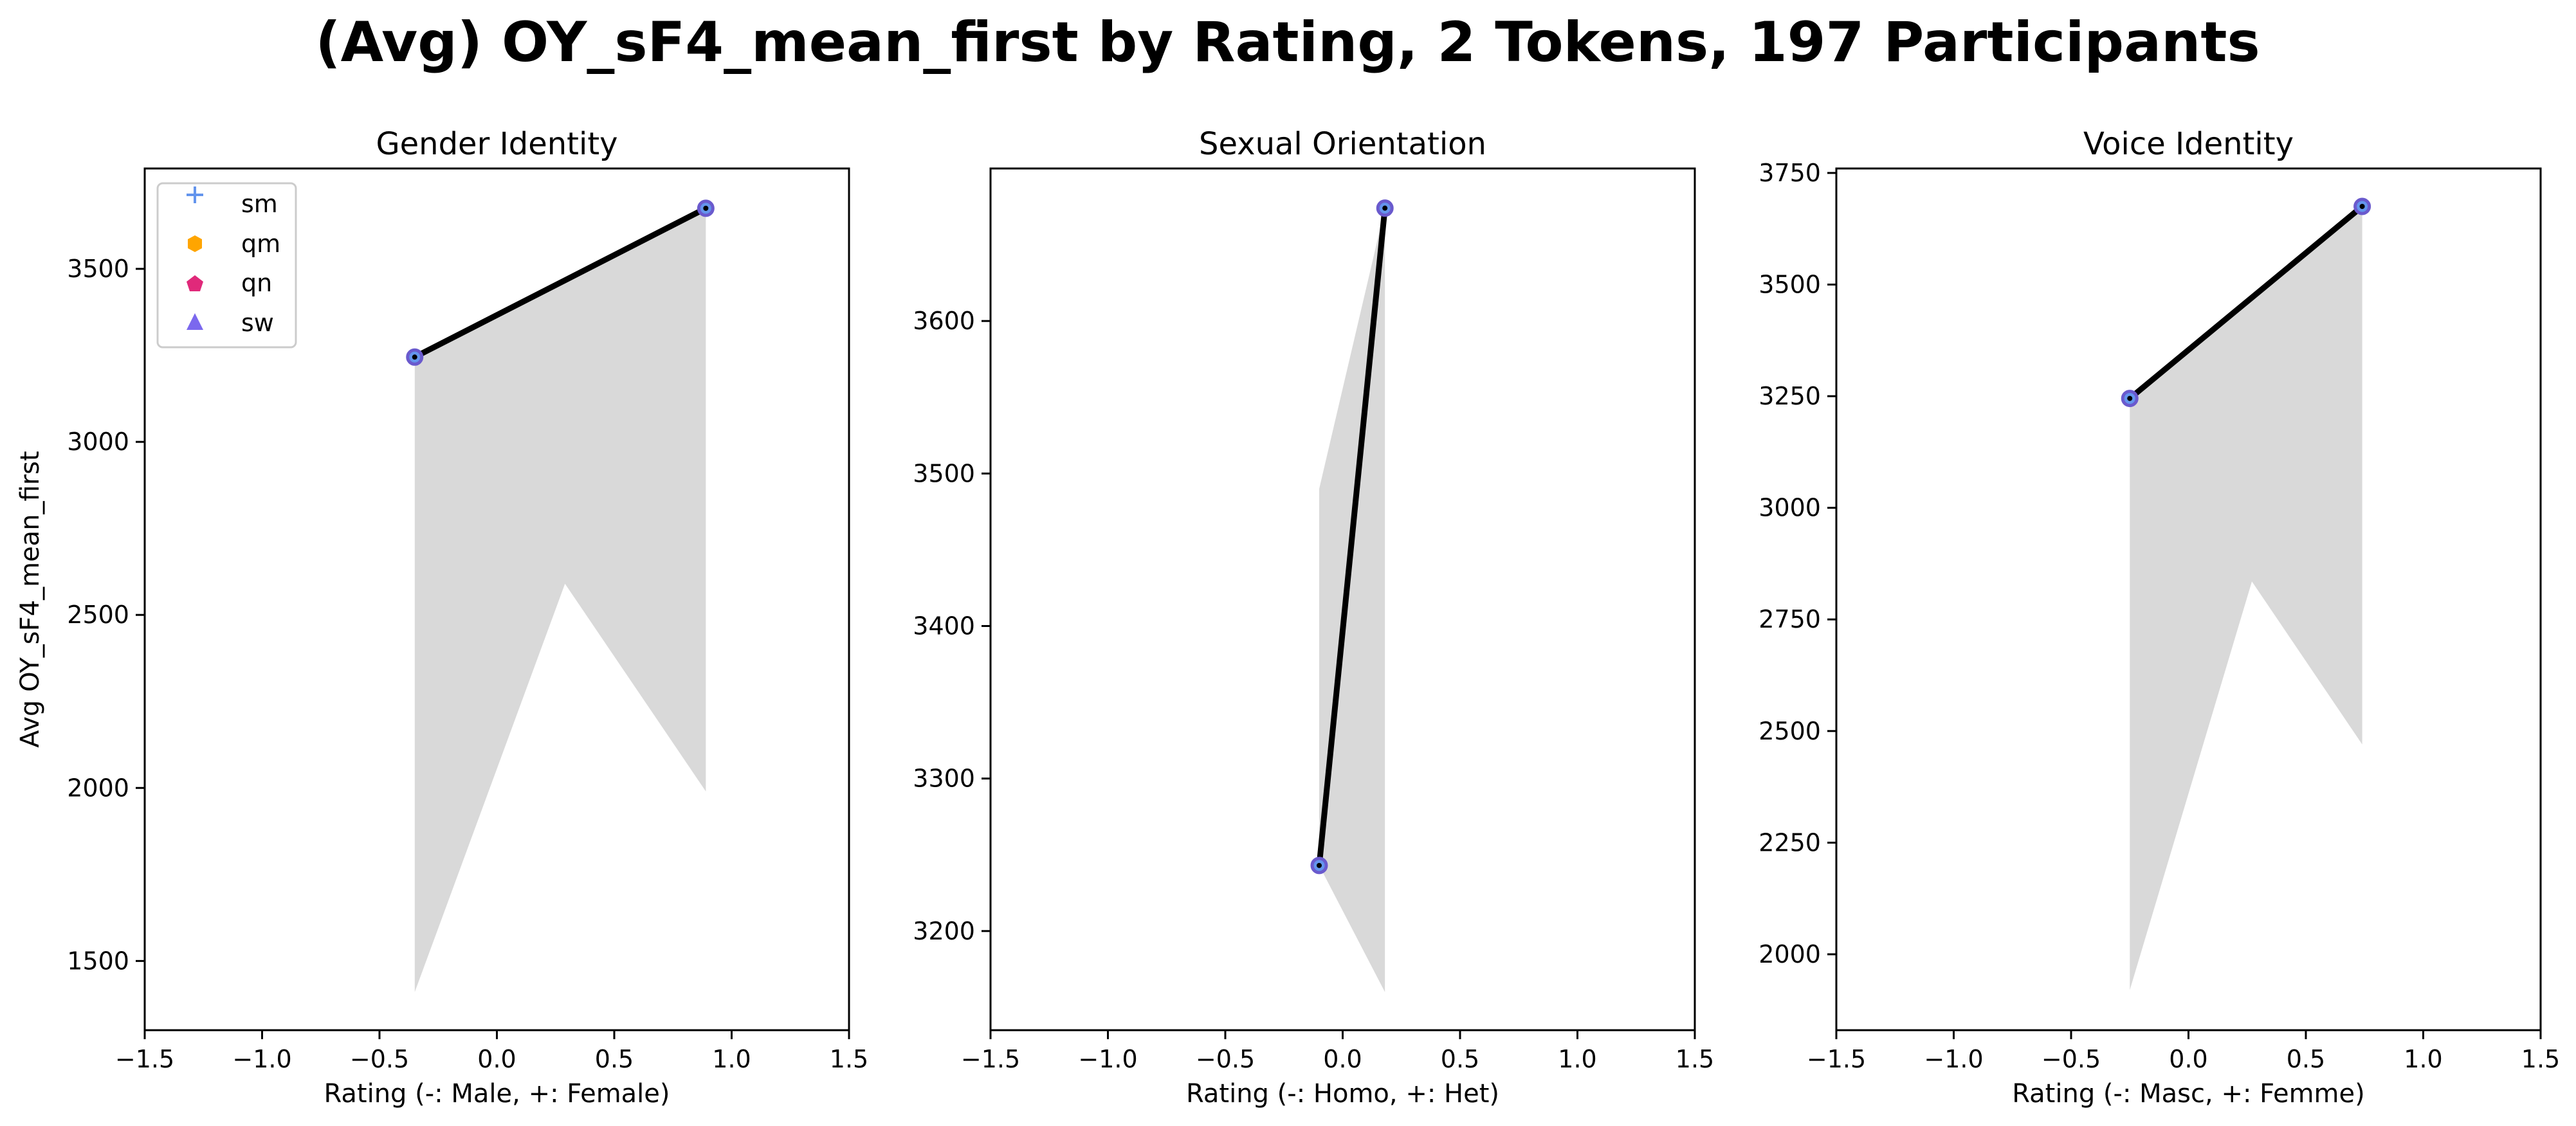 Image resolution: width=2576 pixels, height=1126 pixels. Describe the element at coordinates (380, 1059) in the screenshot. I see `panel-0-xtick-label-2: −0.5` at that location.